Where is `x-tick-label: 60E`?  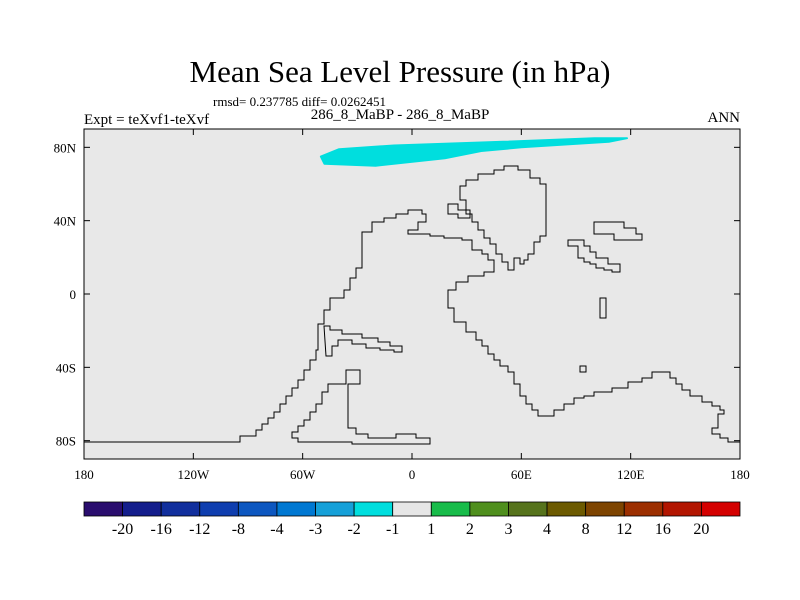 x-tick-label: 60E is located at coordinates (521, 474).